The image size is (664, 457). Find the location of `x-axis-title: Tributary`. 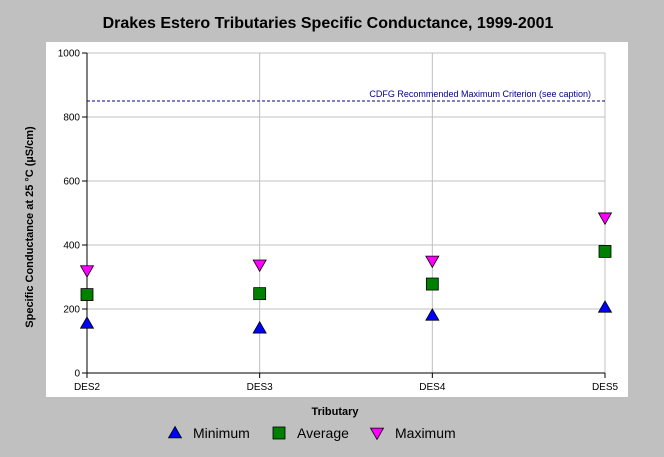

x-axis-title: Tributary is located at coordinates (335, 412).